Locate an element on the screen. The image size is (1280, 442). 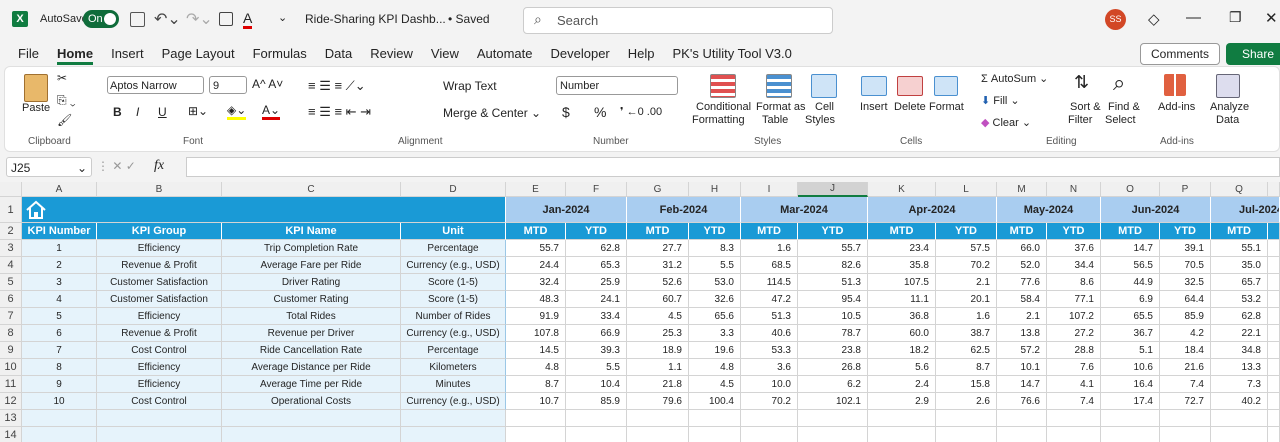
value-cell: 4.1 is located at coordinates (1074, 384).